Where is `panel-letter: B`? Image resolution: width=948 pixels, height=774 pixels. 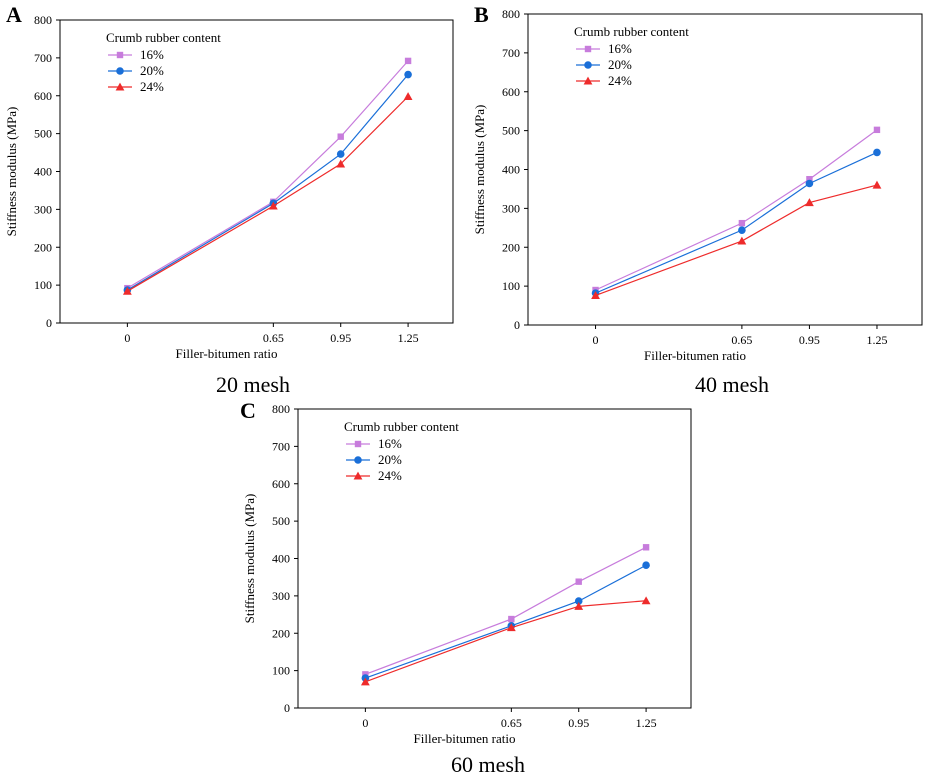
panel-letter: B is located at coordinates (481, 14).